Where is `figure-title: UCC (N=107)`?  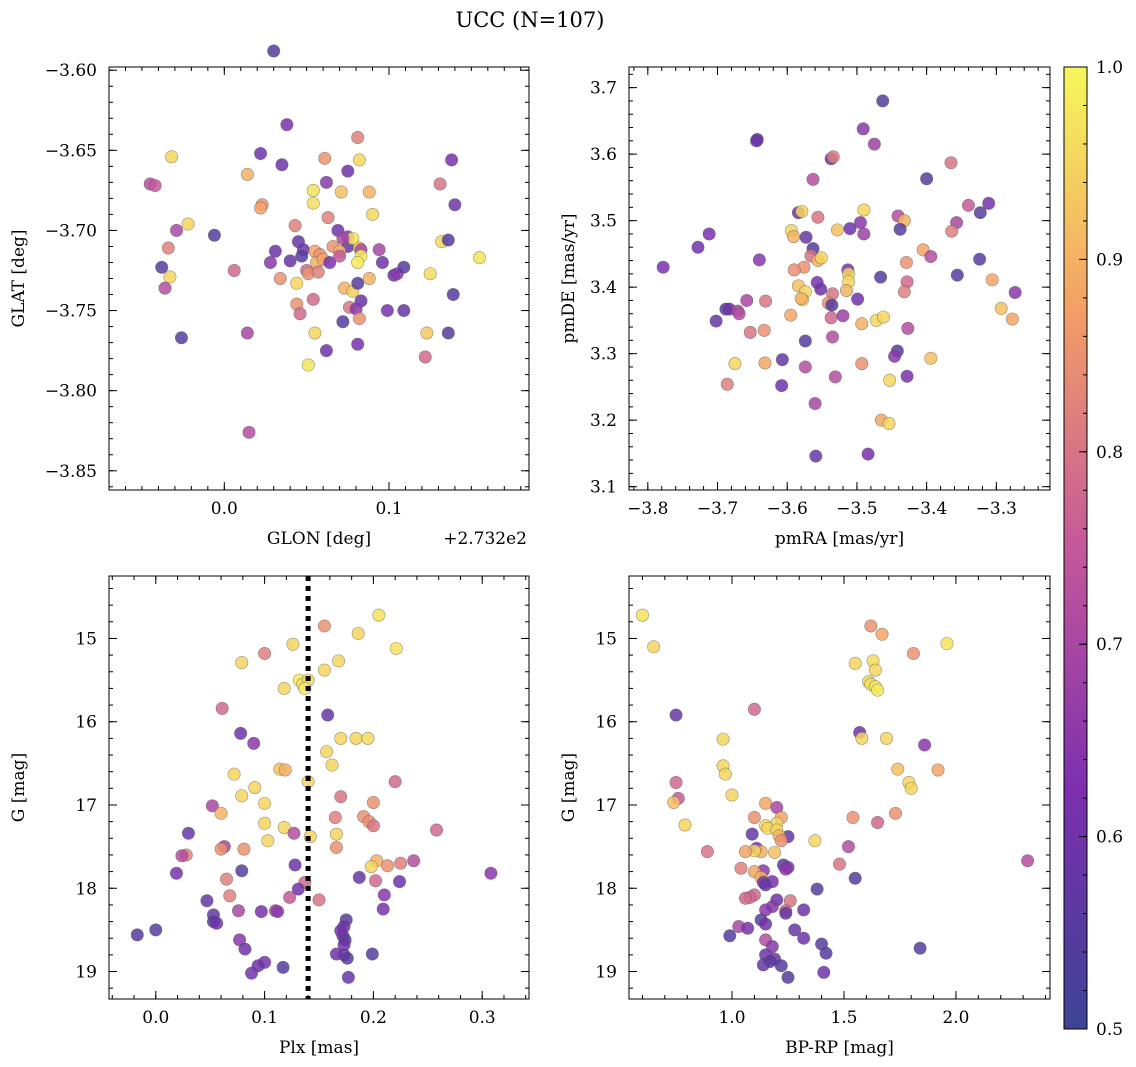
figure-title: UCC (N=107) is located at coordinates (530, 20).